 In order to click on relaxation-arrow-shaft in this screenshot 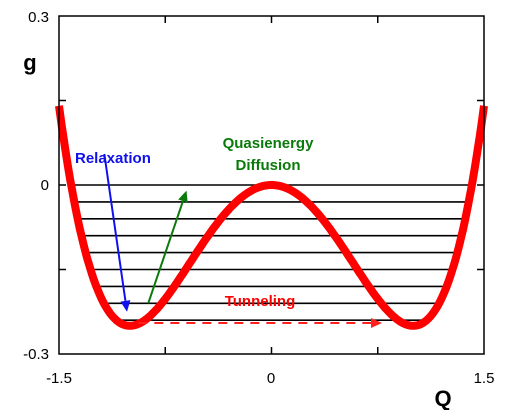, I will do `click(115, 227)`.